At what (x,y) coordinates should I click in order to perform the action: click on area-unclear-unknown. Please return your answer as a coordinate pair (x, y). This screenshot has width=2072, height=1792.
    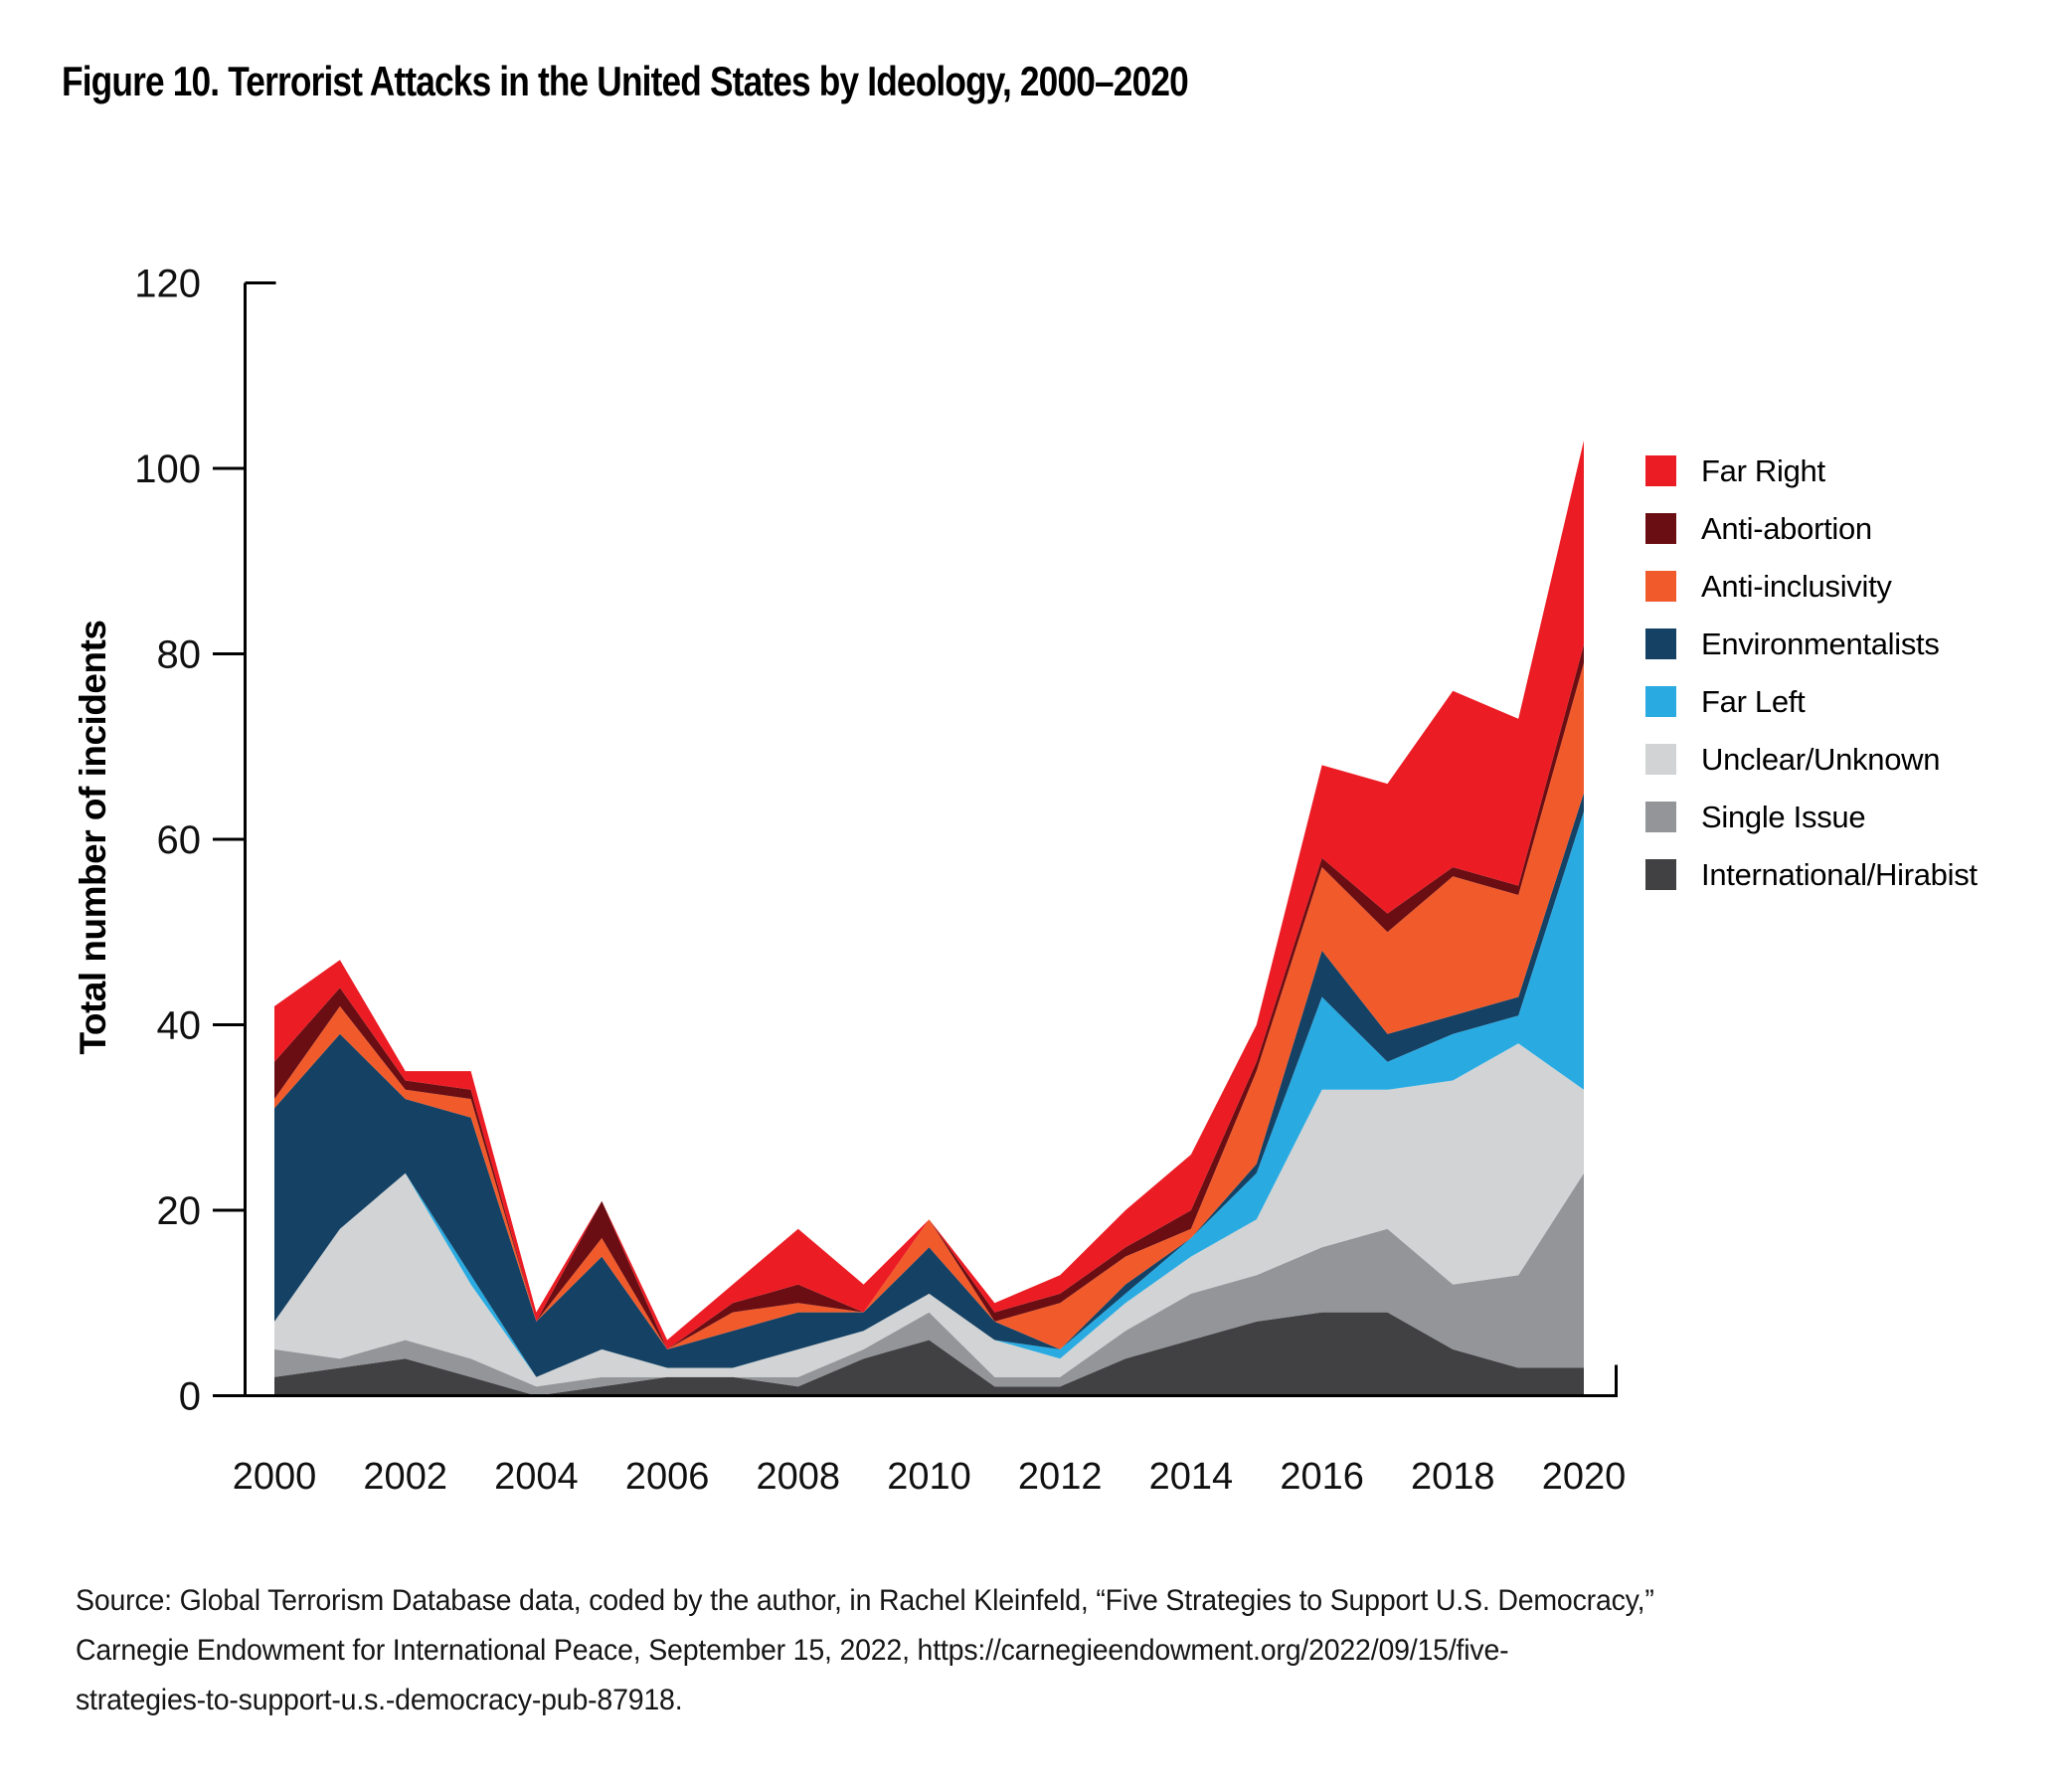
    Looking at the image, I should click on (929, 1215).